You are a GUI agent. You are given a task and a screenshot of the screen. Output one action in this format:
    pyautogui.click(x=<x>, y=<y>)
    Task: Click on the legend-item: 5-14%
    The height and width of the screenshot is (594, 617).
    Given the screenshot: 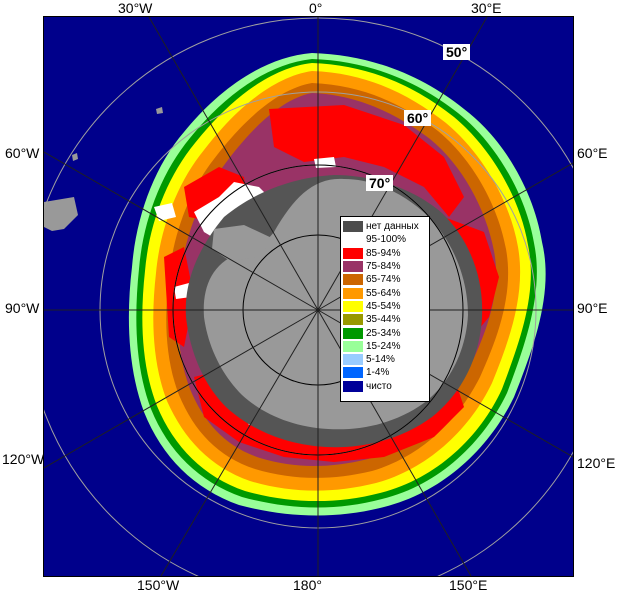 What is the action you would take?
    pyautogui.click(x=385, y=359)
    